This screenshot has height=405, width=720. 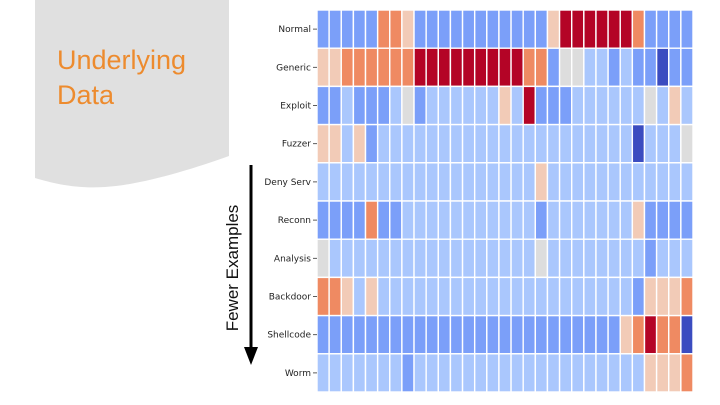 I want to click on slide-title: Underlying Data, so click(x=142, y=78).